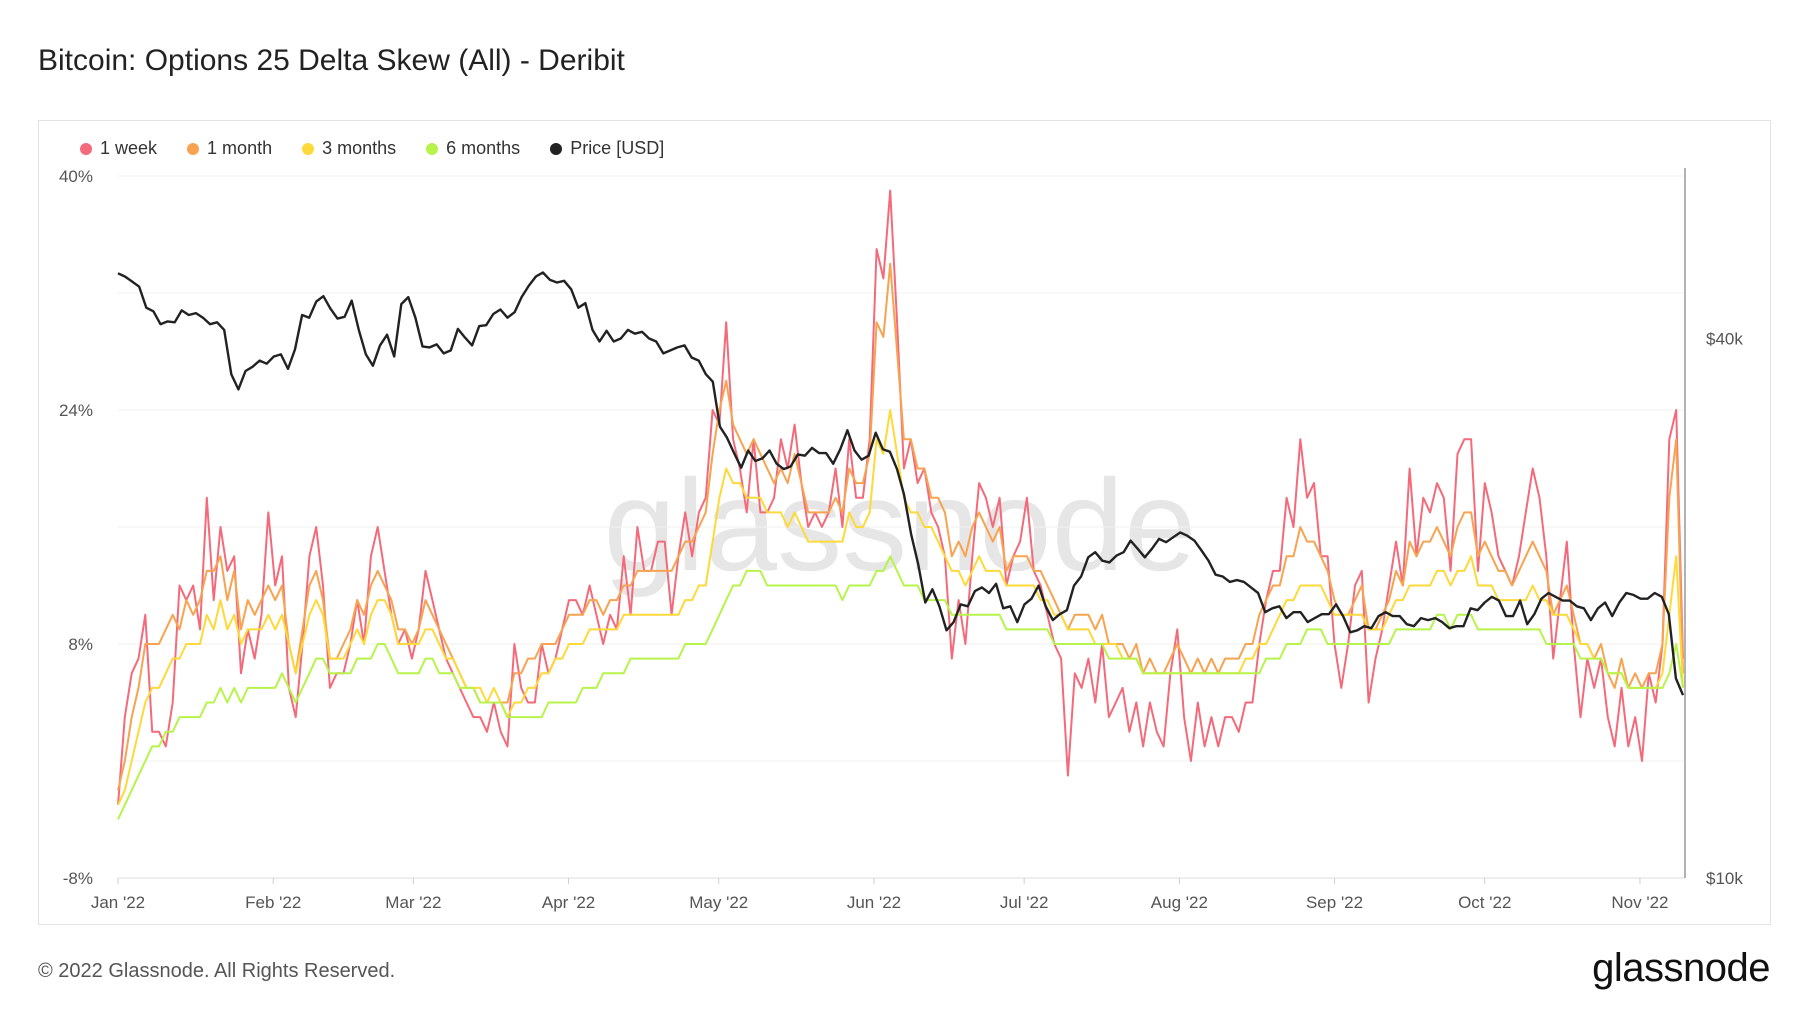 Image resolution: width=1800 pixels, height=1013 pixels. I want to click on x-tick-label: Jul '22, so click(1024, 902).